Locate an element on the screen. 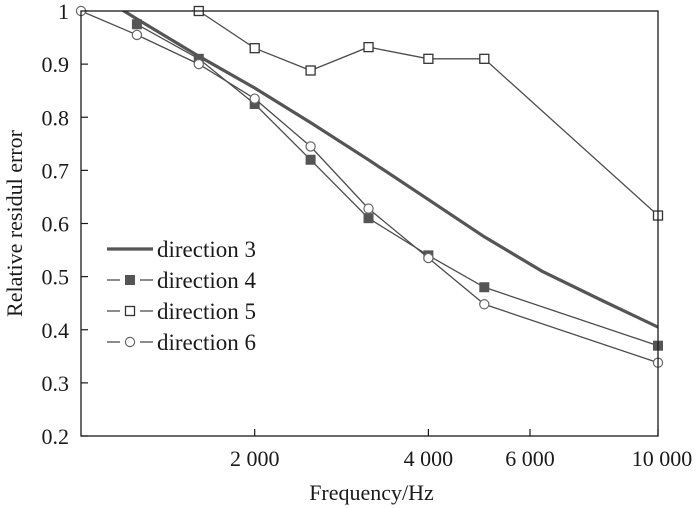 The height and width of the screenshot is (508, 700). x-axis: 2 000 4 000 6 000 10 000 is located at coordinates (461, 450).